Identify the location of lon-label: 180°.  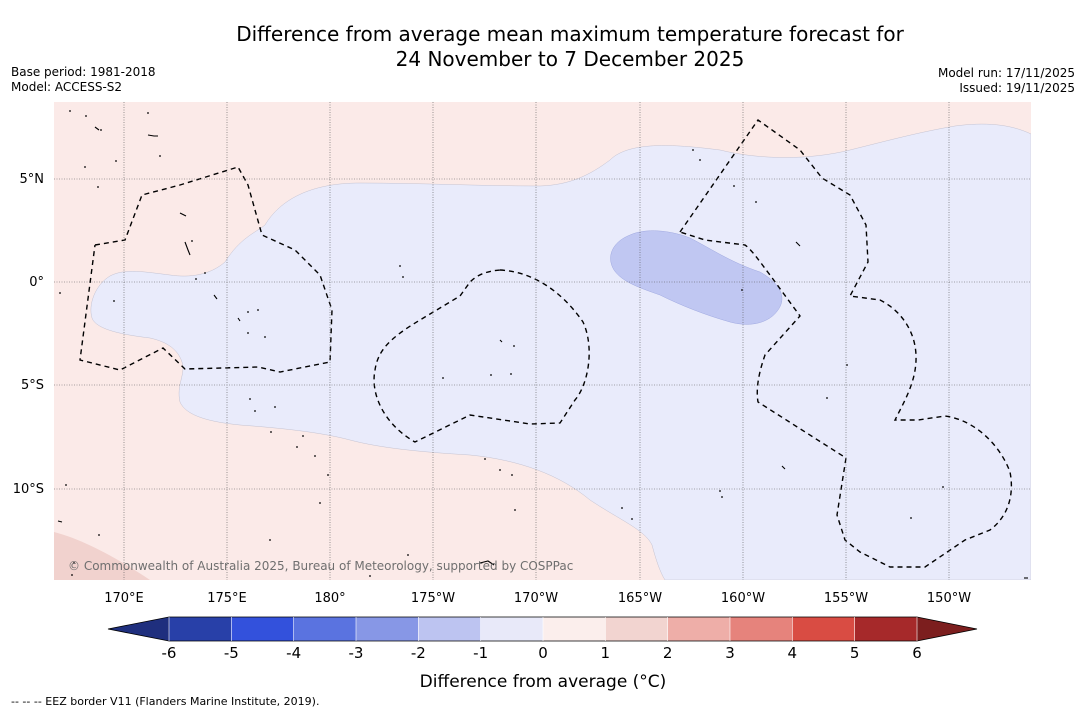
(329, 598).